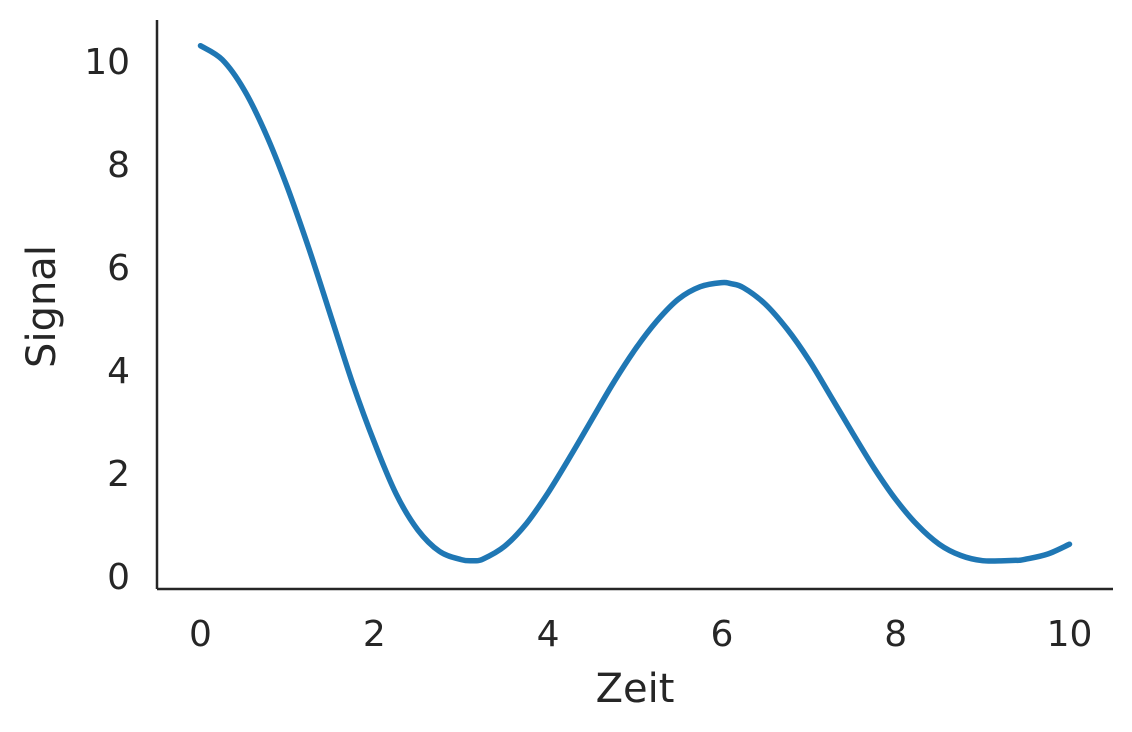  Describe the element at coordinates (118, 577) in the screenshot. I see `y-tick-label: 0` at that location.